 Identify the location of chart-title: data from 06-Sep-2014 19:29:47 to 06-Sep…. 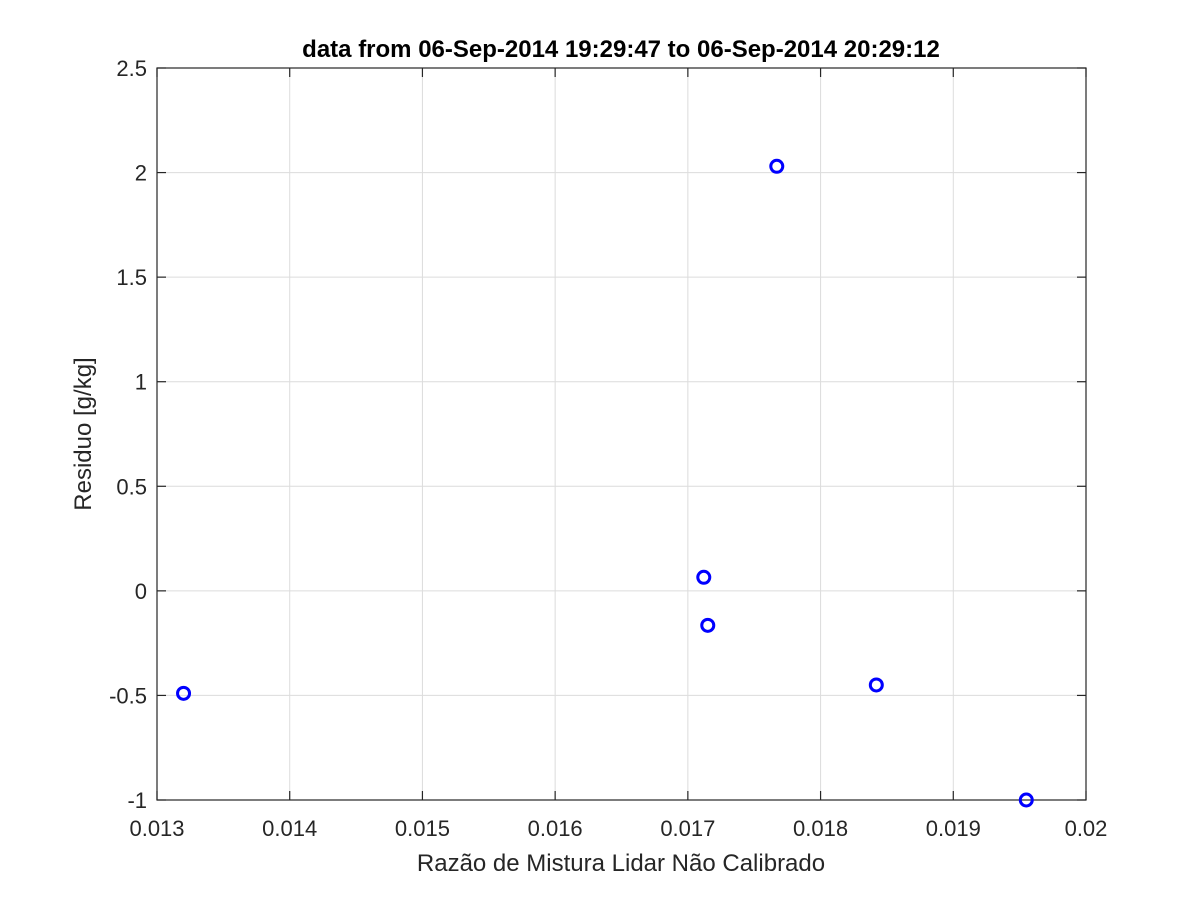
(621, 49).